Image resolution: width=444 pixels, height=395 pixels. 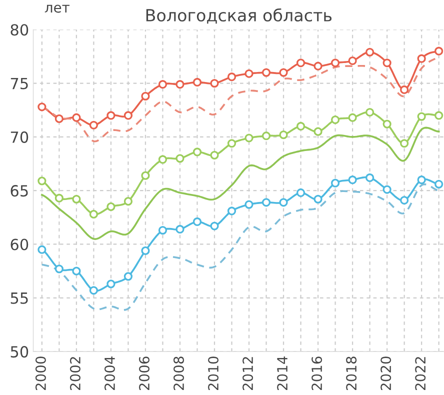 What do you see at coordinates (19, 244) in the screenshot?
I see `y-tick-label: 60` at bounding box center [19, 244].